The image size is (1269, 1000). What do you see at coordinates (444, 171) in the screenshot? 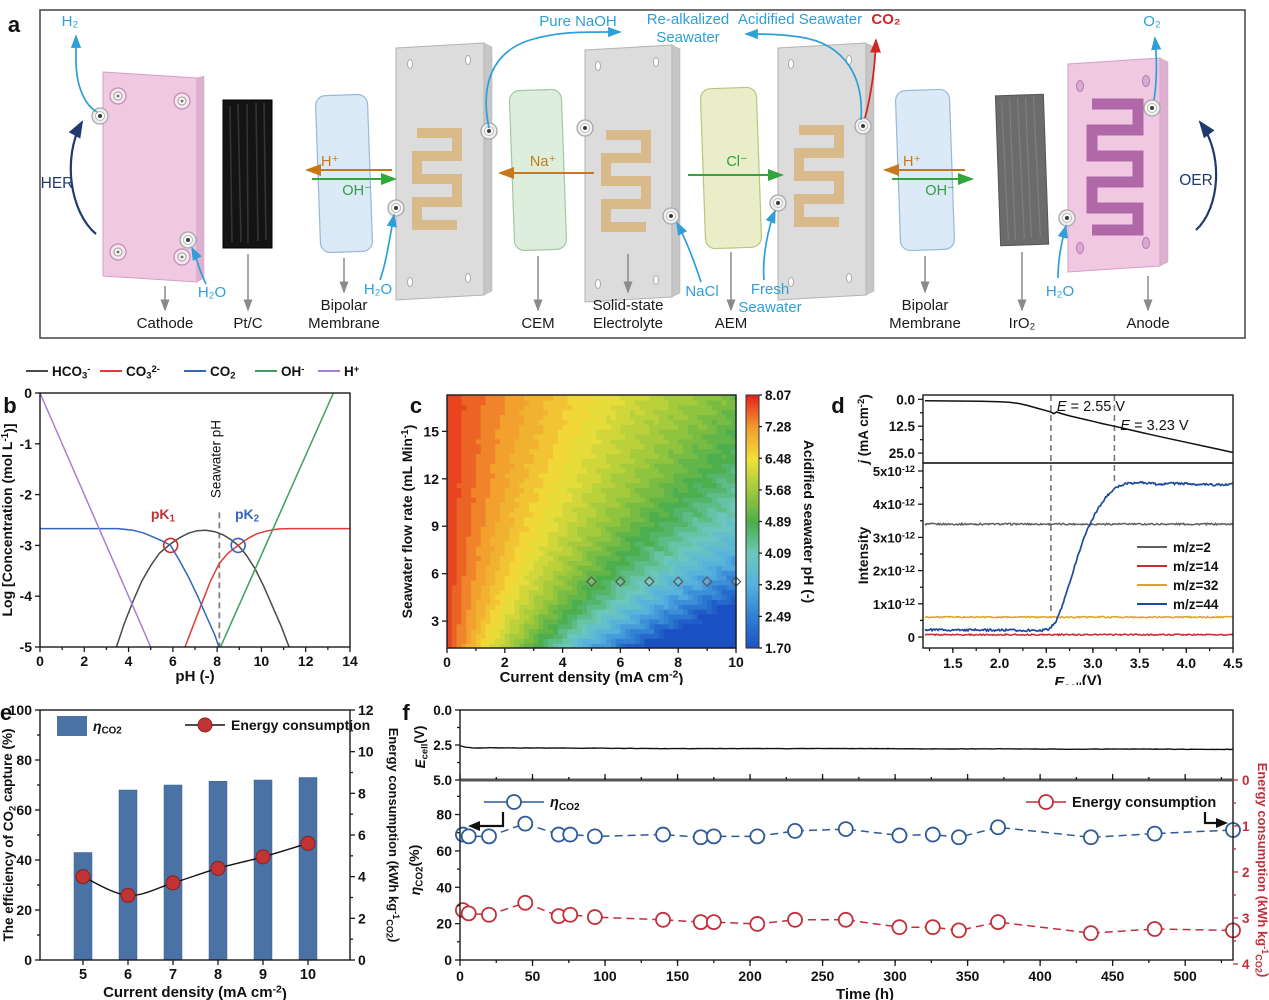
I see `naoh-chamber-plate` at bounding box center [444, 171].